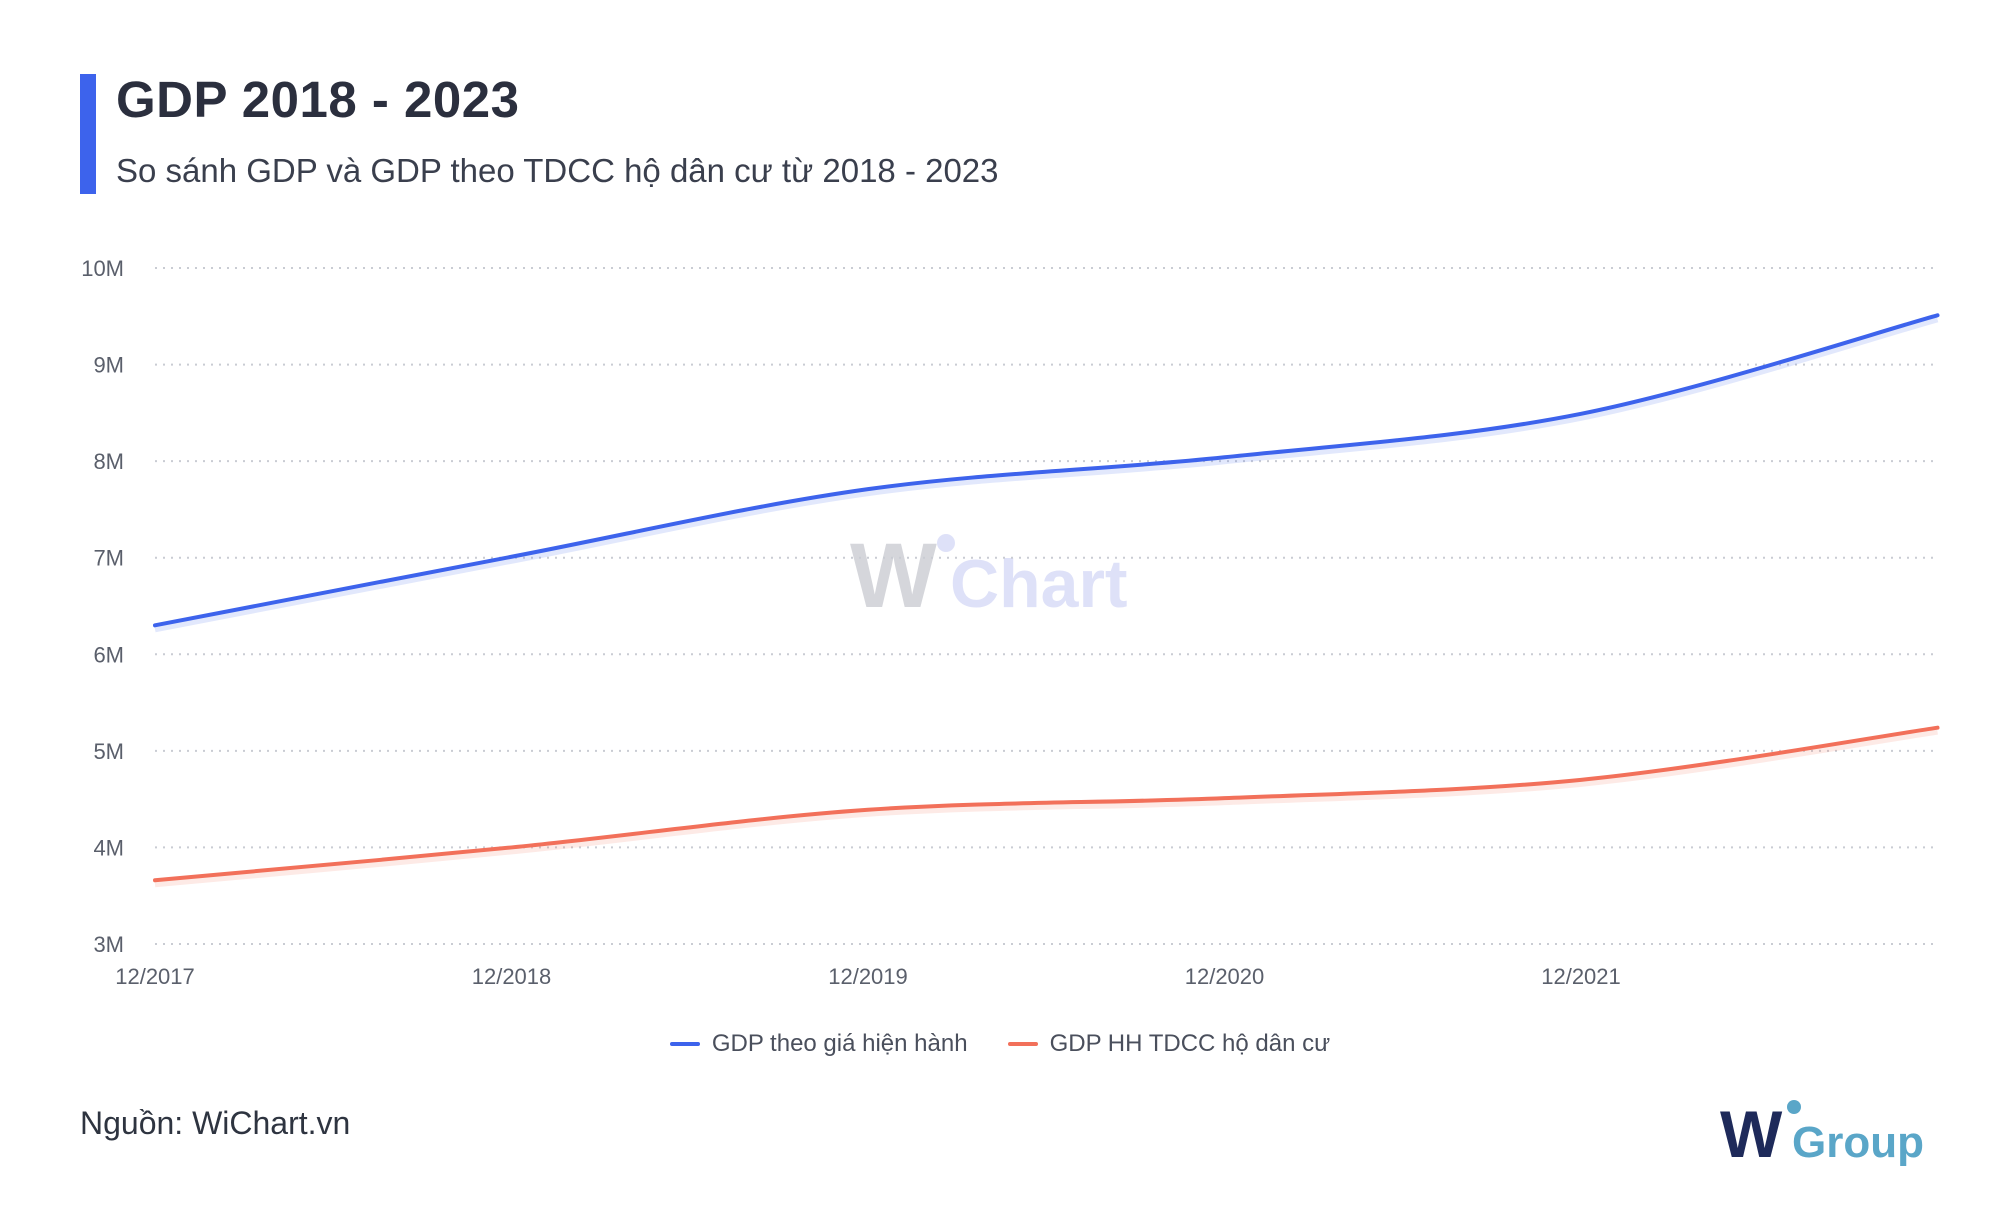 This screenshot has width=2000, height=1217. I want to click on series-line-gdp-hh, so click(1046, 804).